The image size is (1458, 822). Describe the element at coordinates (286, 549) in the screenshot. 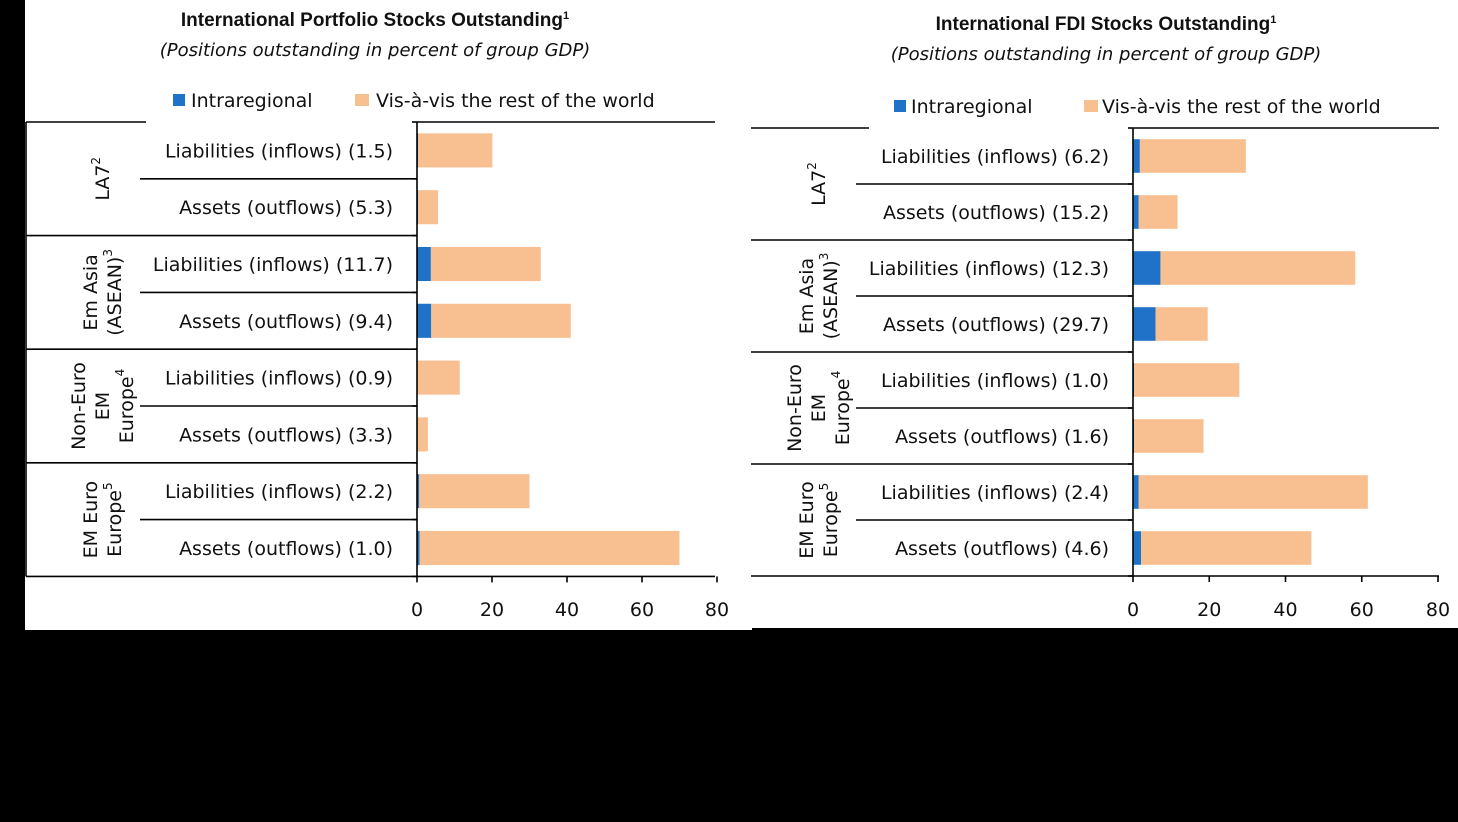

I see `category-label: Assets (outflows) (1.0)` at that location.